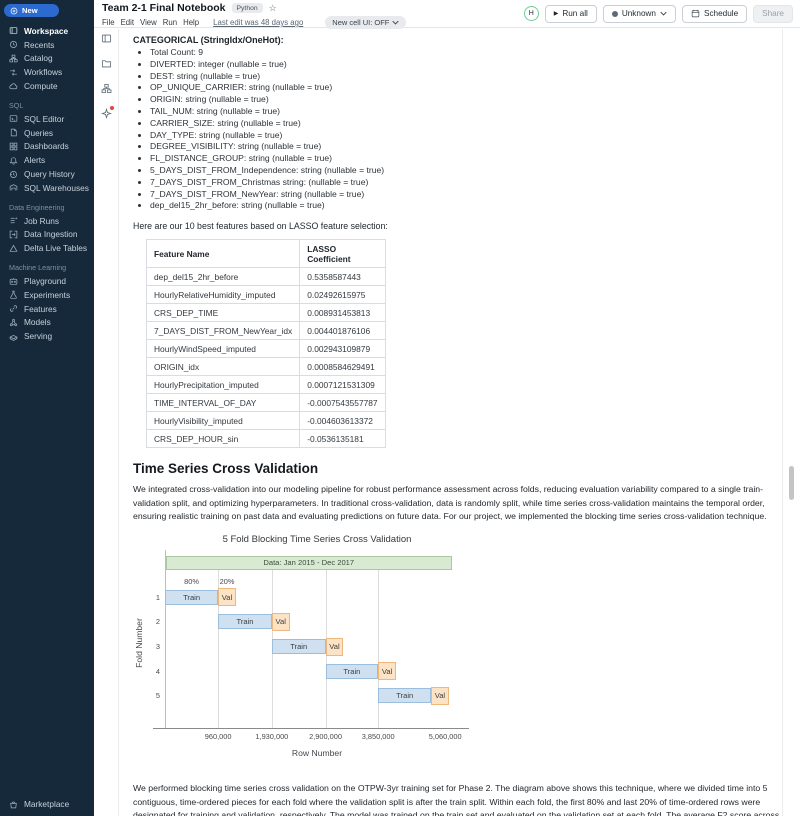  I want to click on last-edit-link: Last edit was 48 days ago, so click(258, 22).